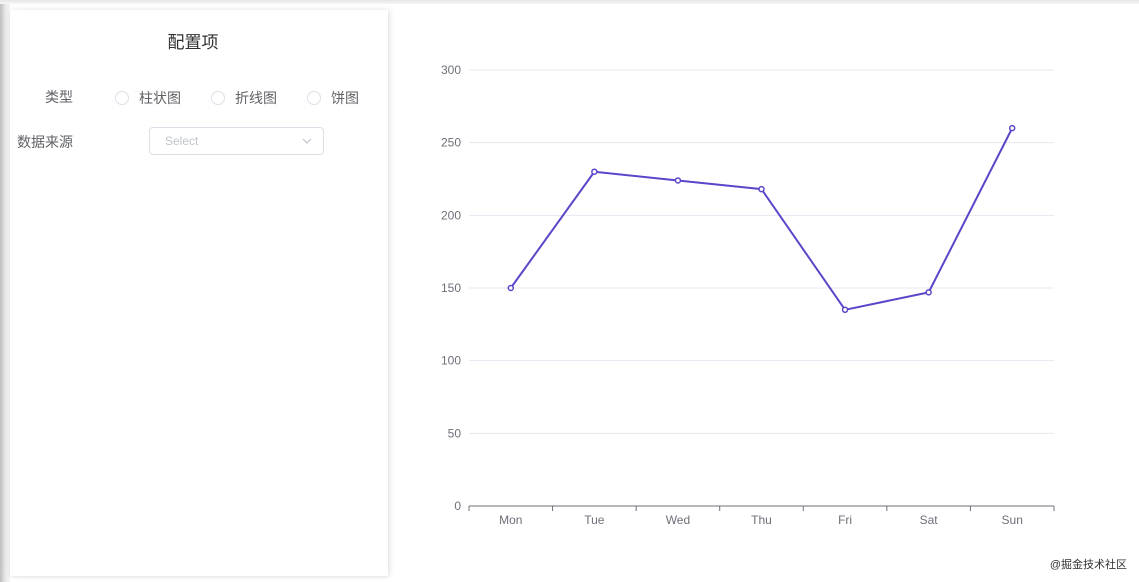 The image size is (1139, 582). I want to click on type-label: 类型, so click(59, 97).